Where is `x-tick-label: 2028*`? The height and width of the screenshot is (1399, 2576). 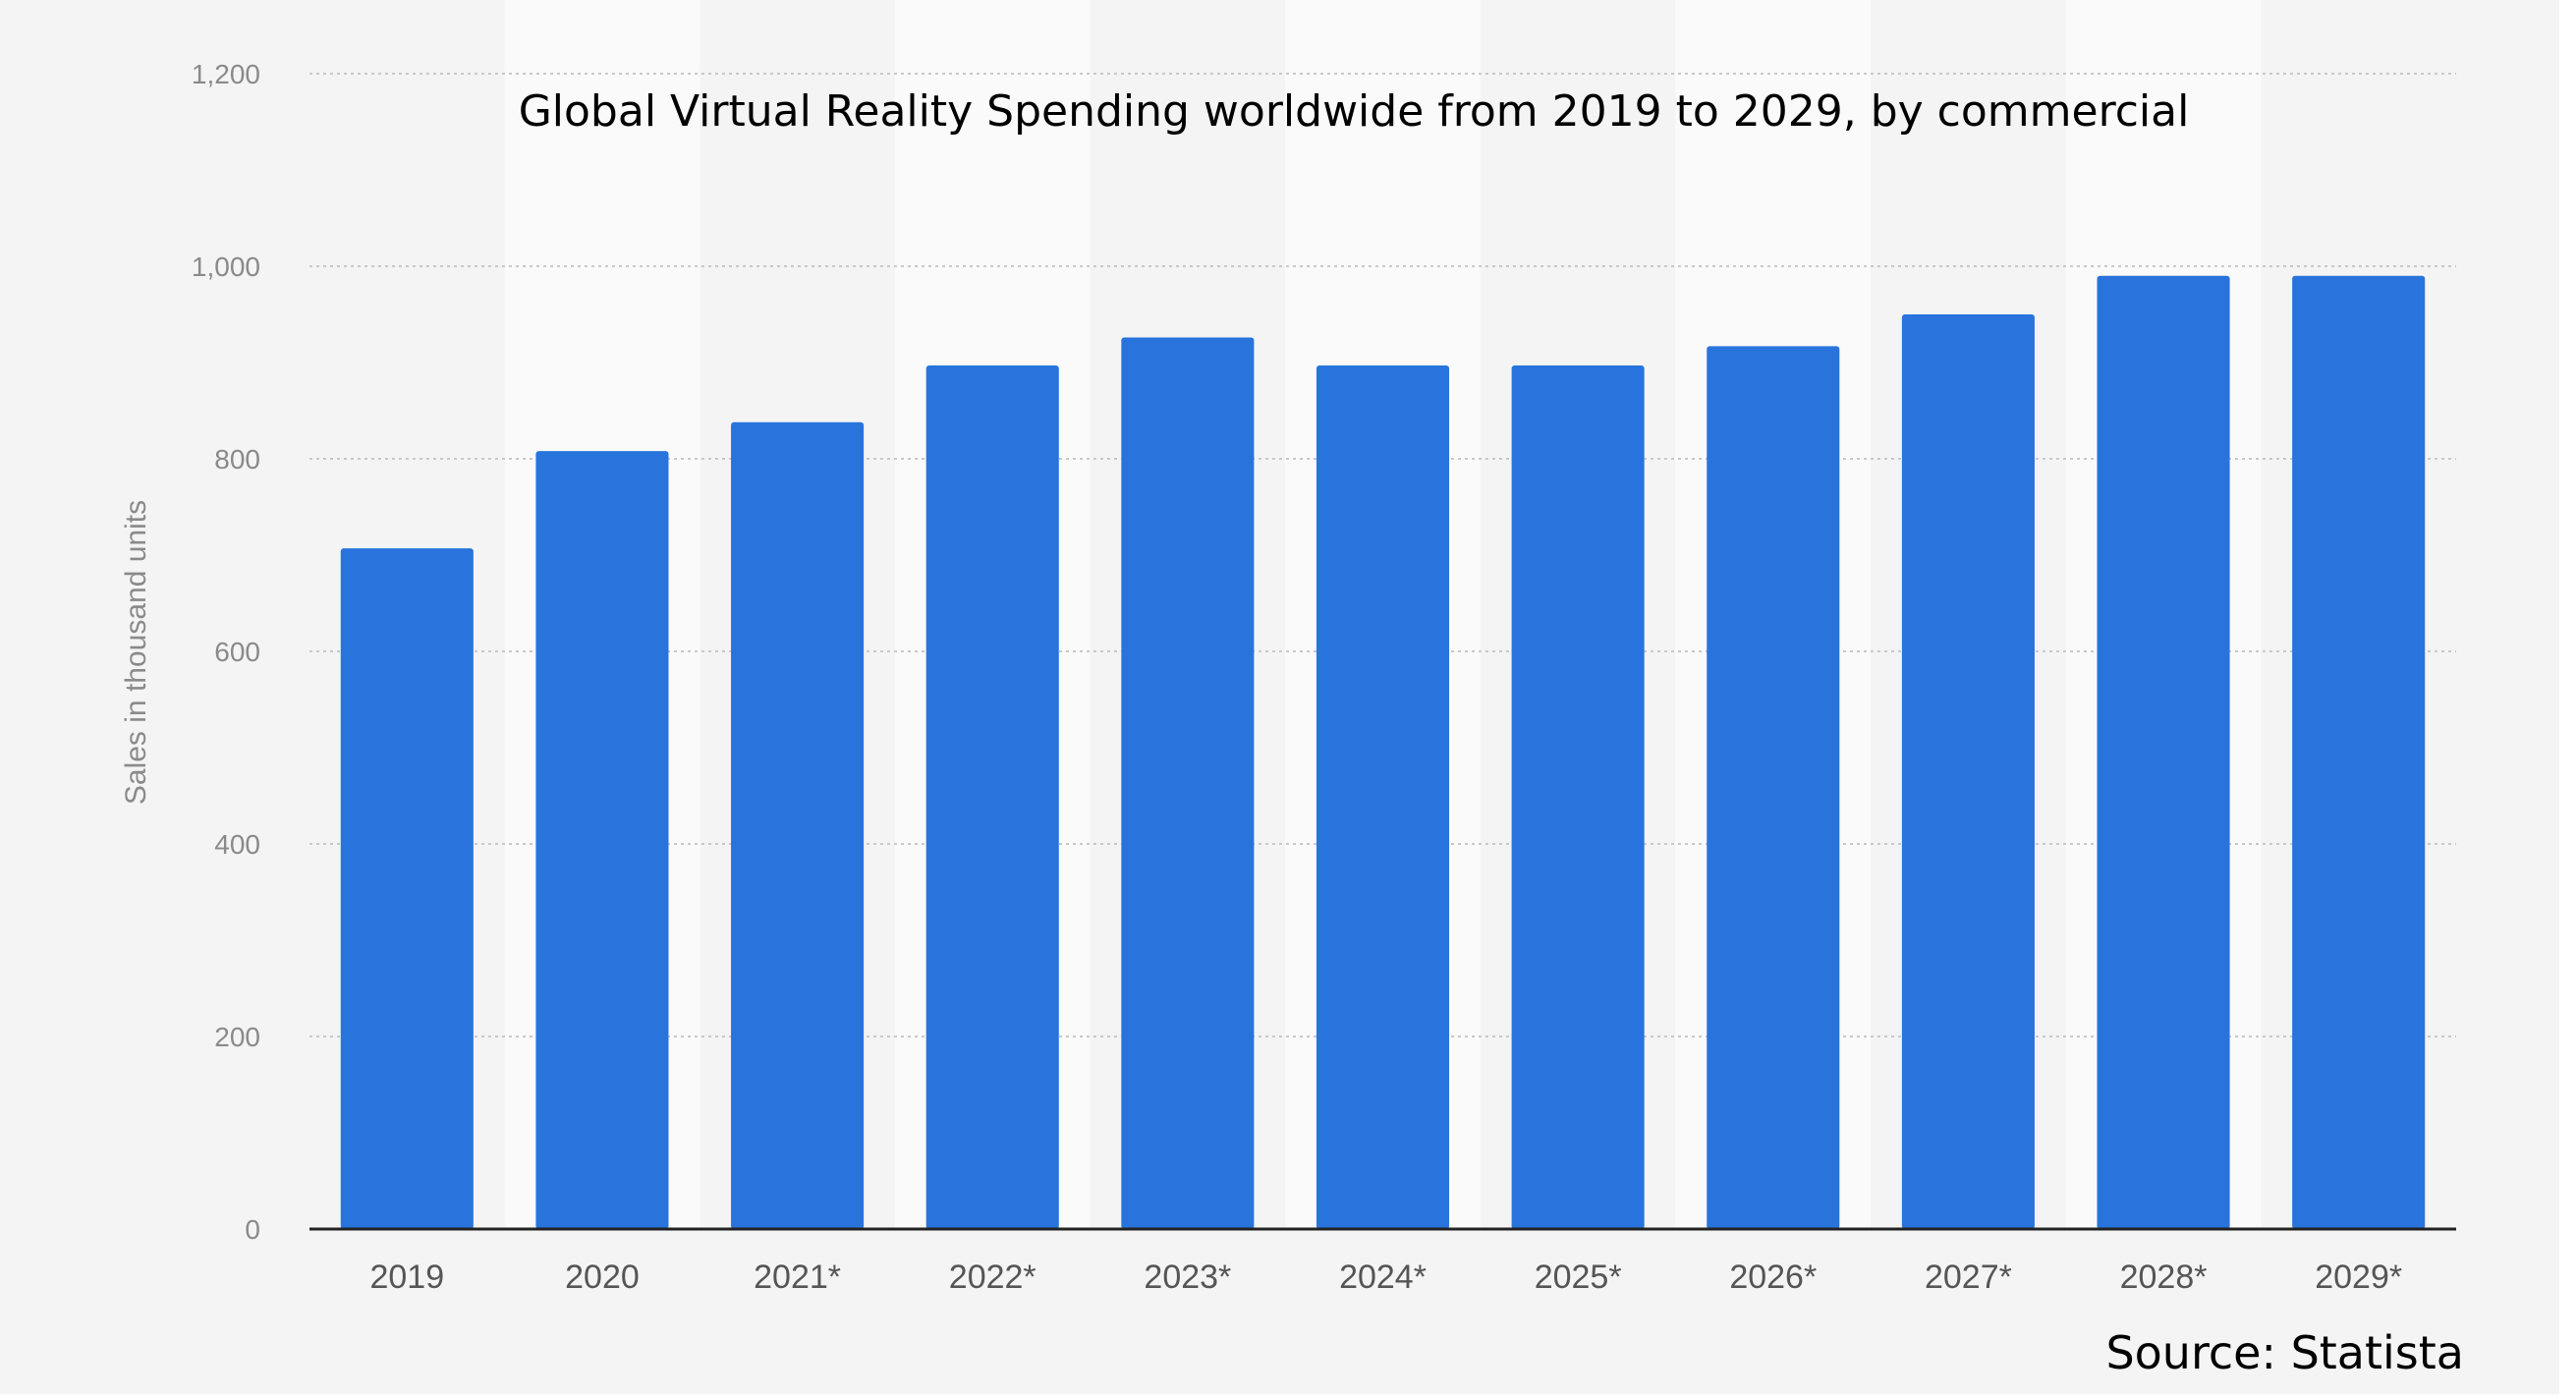
x-tick-label: 2028* is located at coordinates (2164, 1277).